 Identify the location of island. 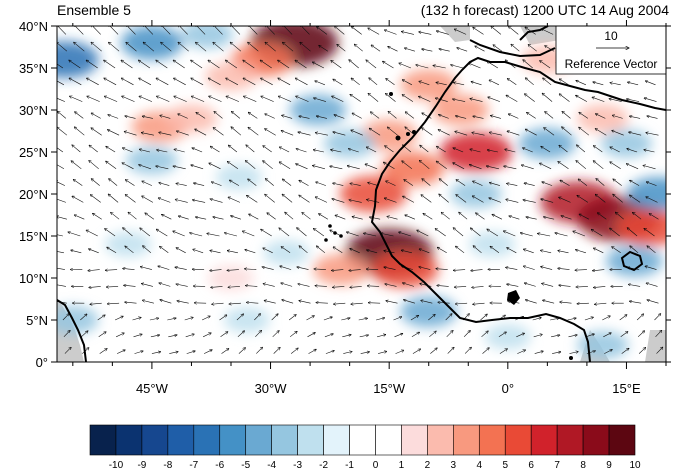
(571, 358).